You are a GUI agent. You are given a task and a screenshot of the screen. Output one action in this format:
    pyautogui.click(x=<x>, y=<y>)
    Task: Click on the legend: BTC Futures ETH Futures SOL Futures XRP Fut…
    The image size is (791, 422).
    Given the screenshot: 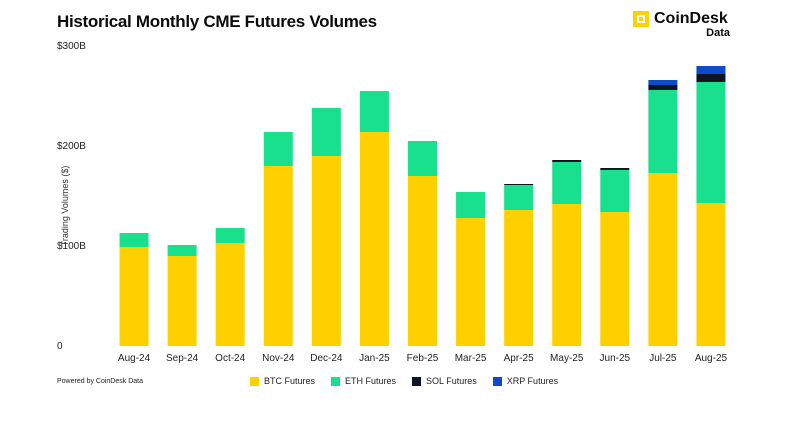 What is the action you would take?
    pyautogui.click(x=404, y=381)
    